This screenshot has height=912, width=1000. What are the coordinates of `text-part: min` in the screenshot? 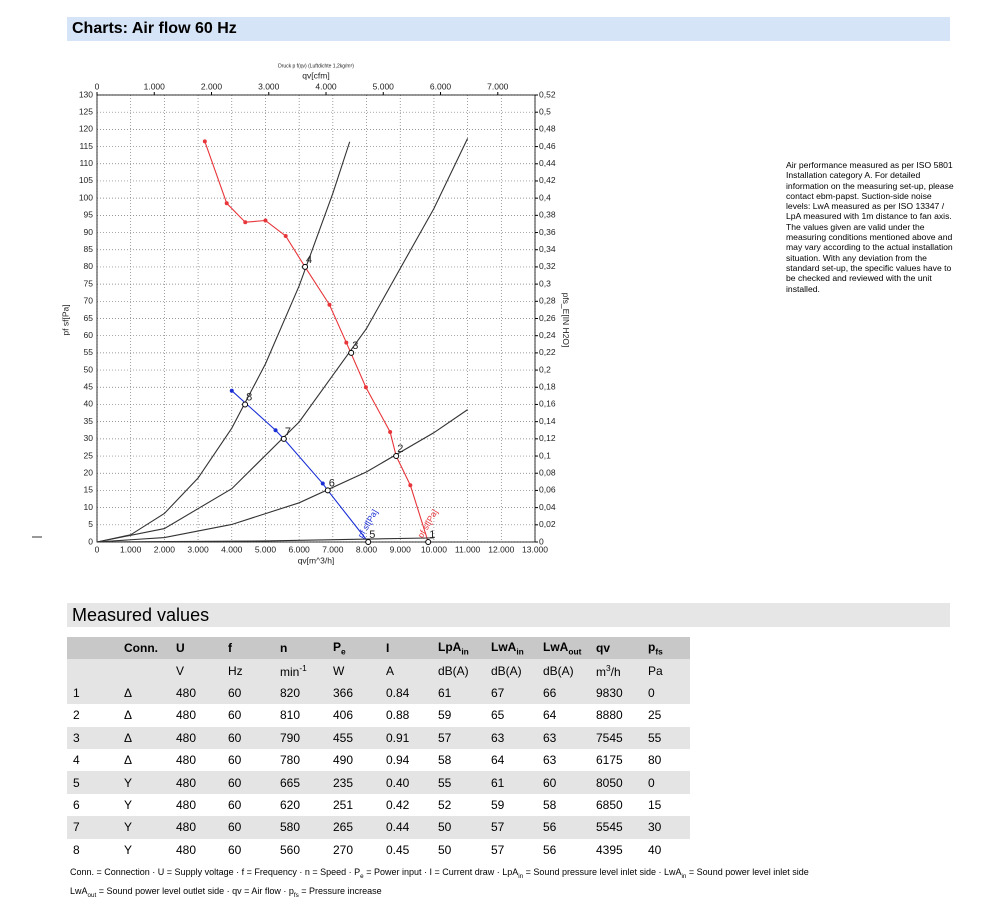 It's located at (290, 671).